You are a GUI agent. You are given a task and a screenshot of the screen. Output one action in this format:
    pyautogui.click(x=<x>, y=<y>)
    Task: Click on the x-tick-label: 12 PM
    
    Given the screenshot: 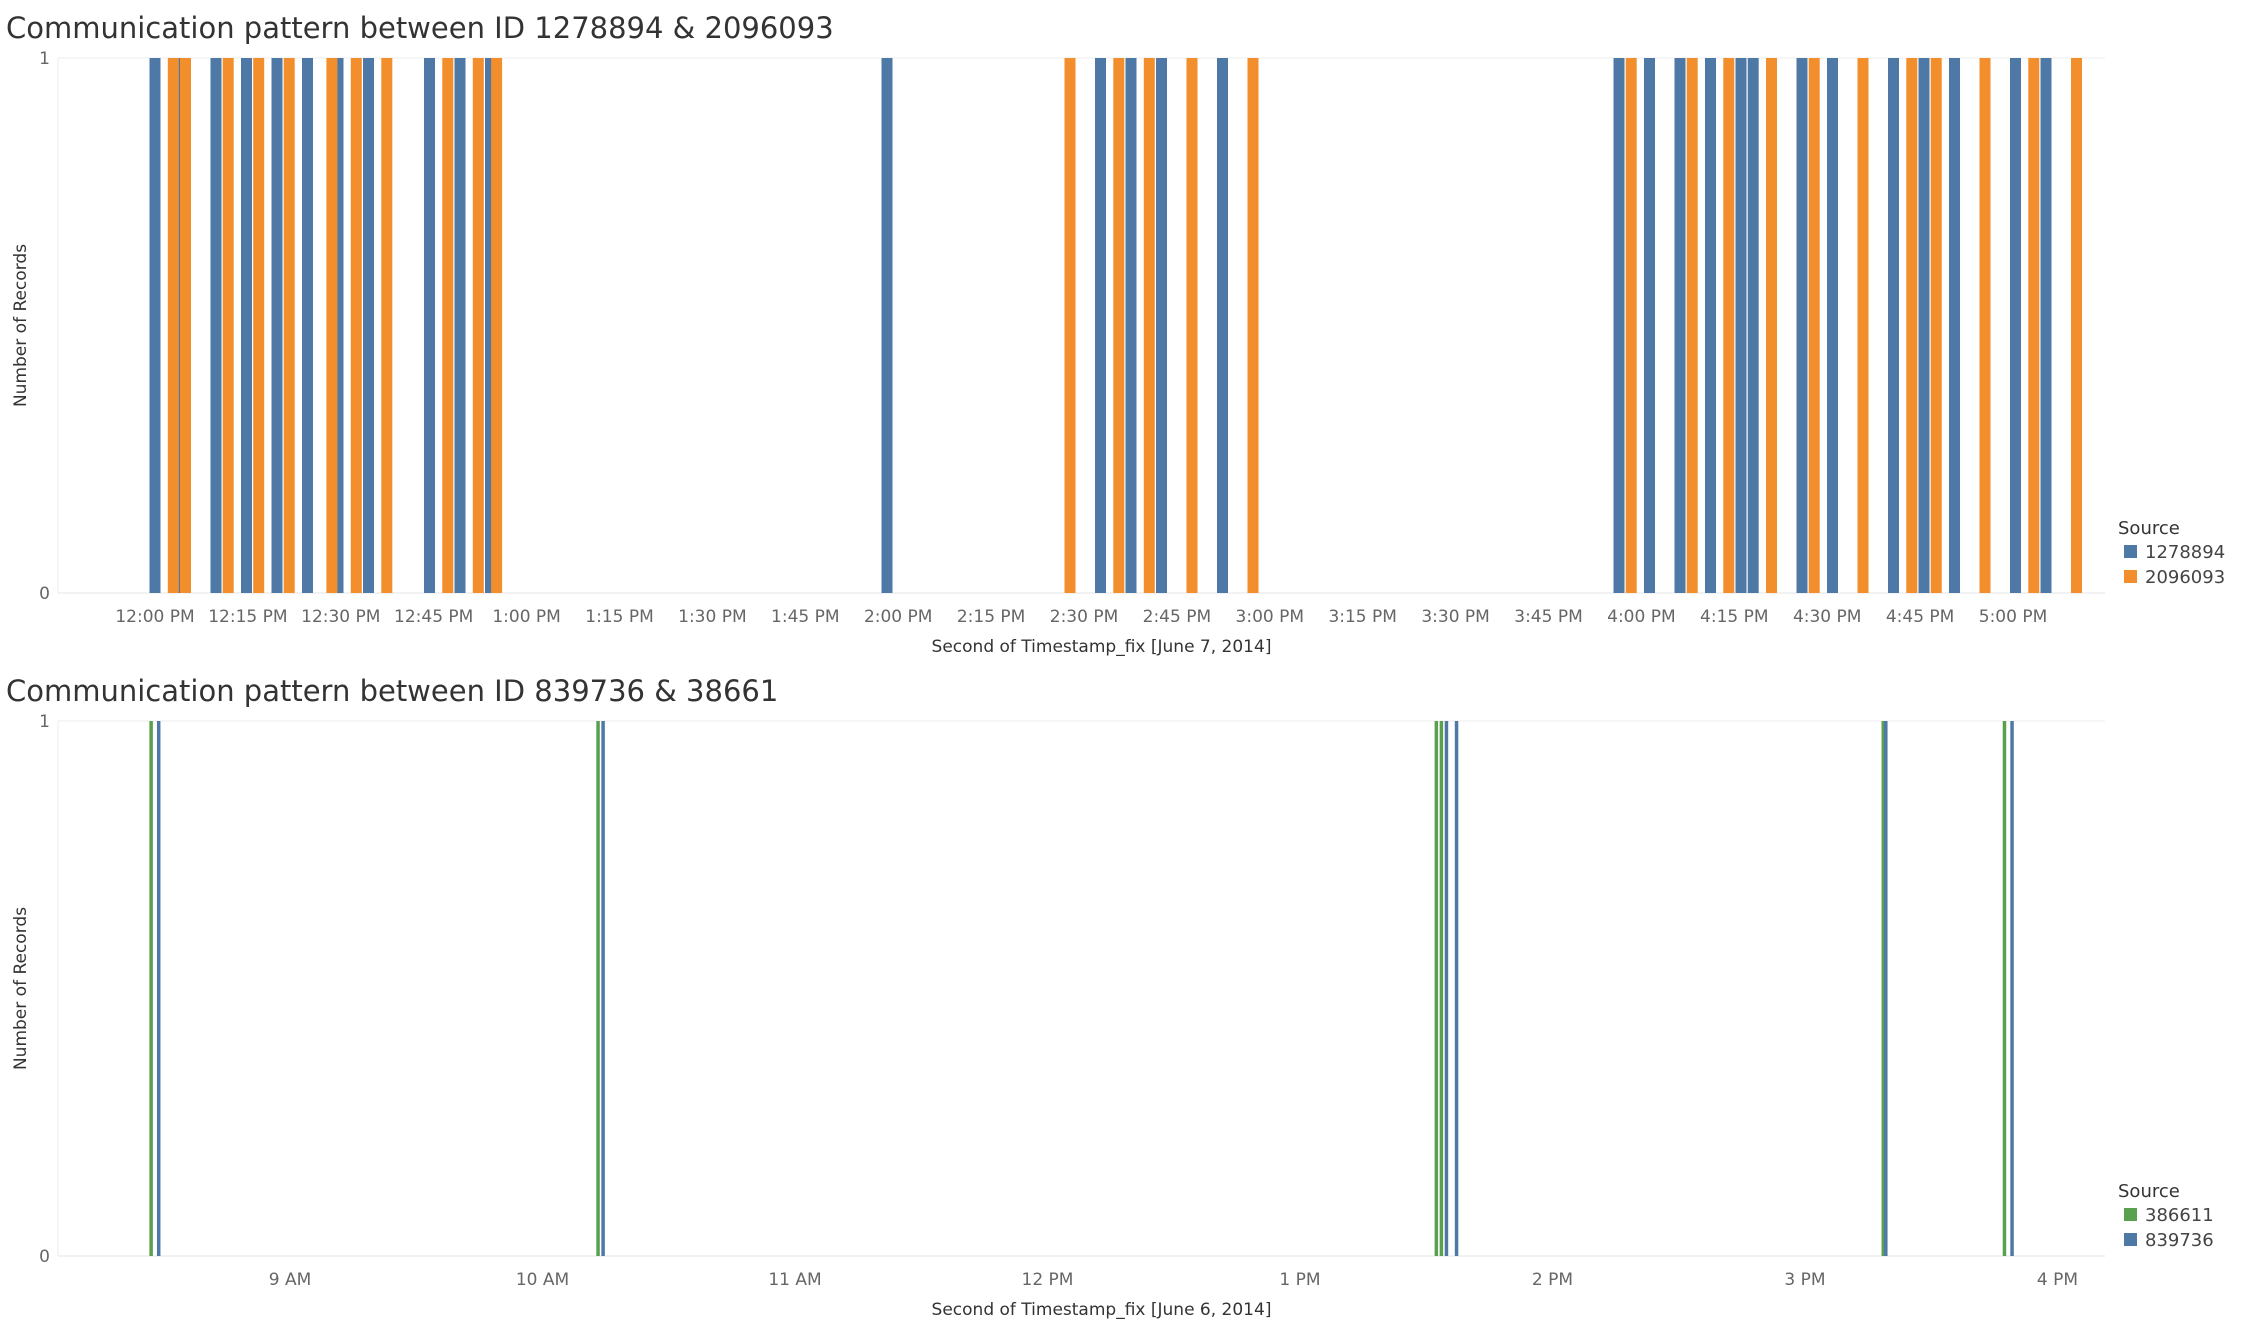 What is the action you would take?
    pyautogui.click(x=1048, y=1280)
    